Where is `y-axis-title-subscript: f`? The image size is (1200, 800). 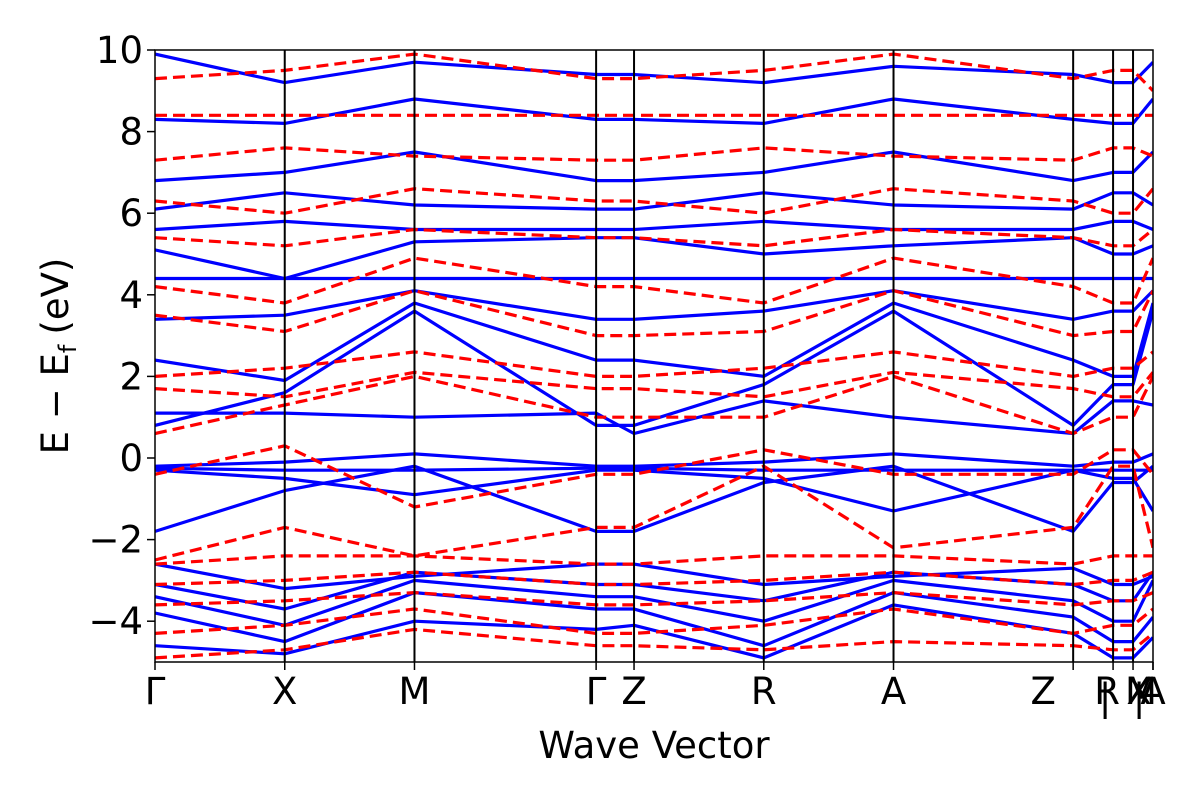
y-axis-title-subscript: f is located at coordinates (68, 348).